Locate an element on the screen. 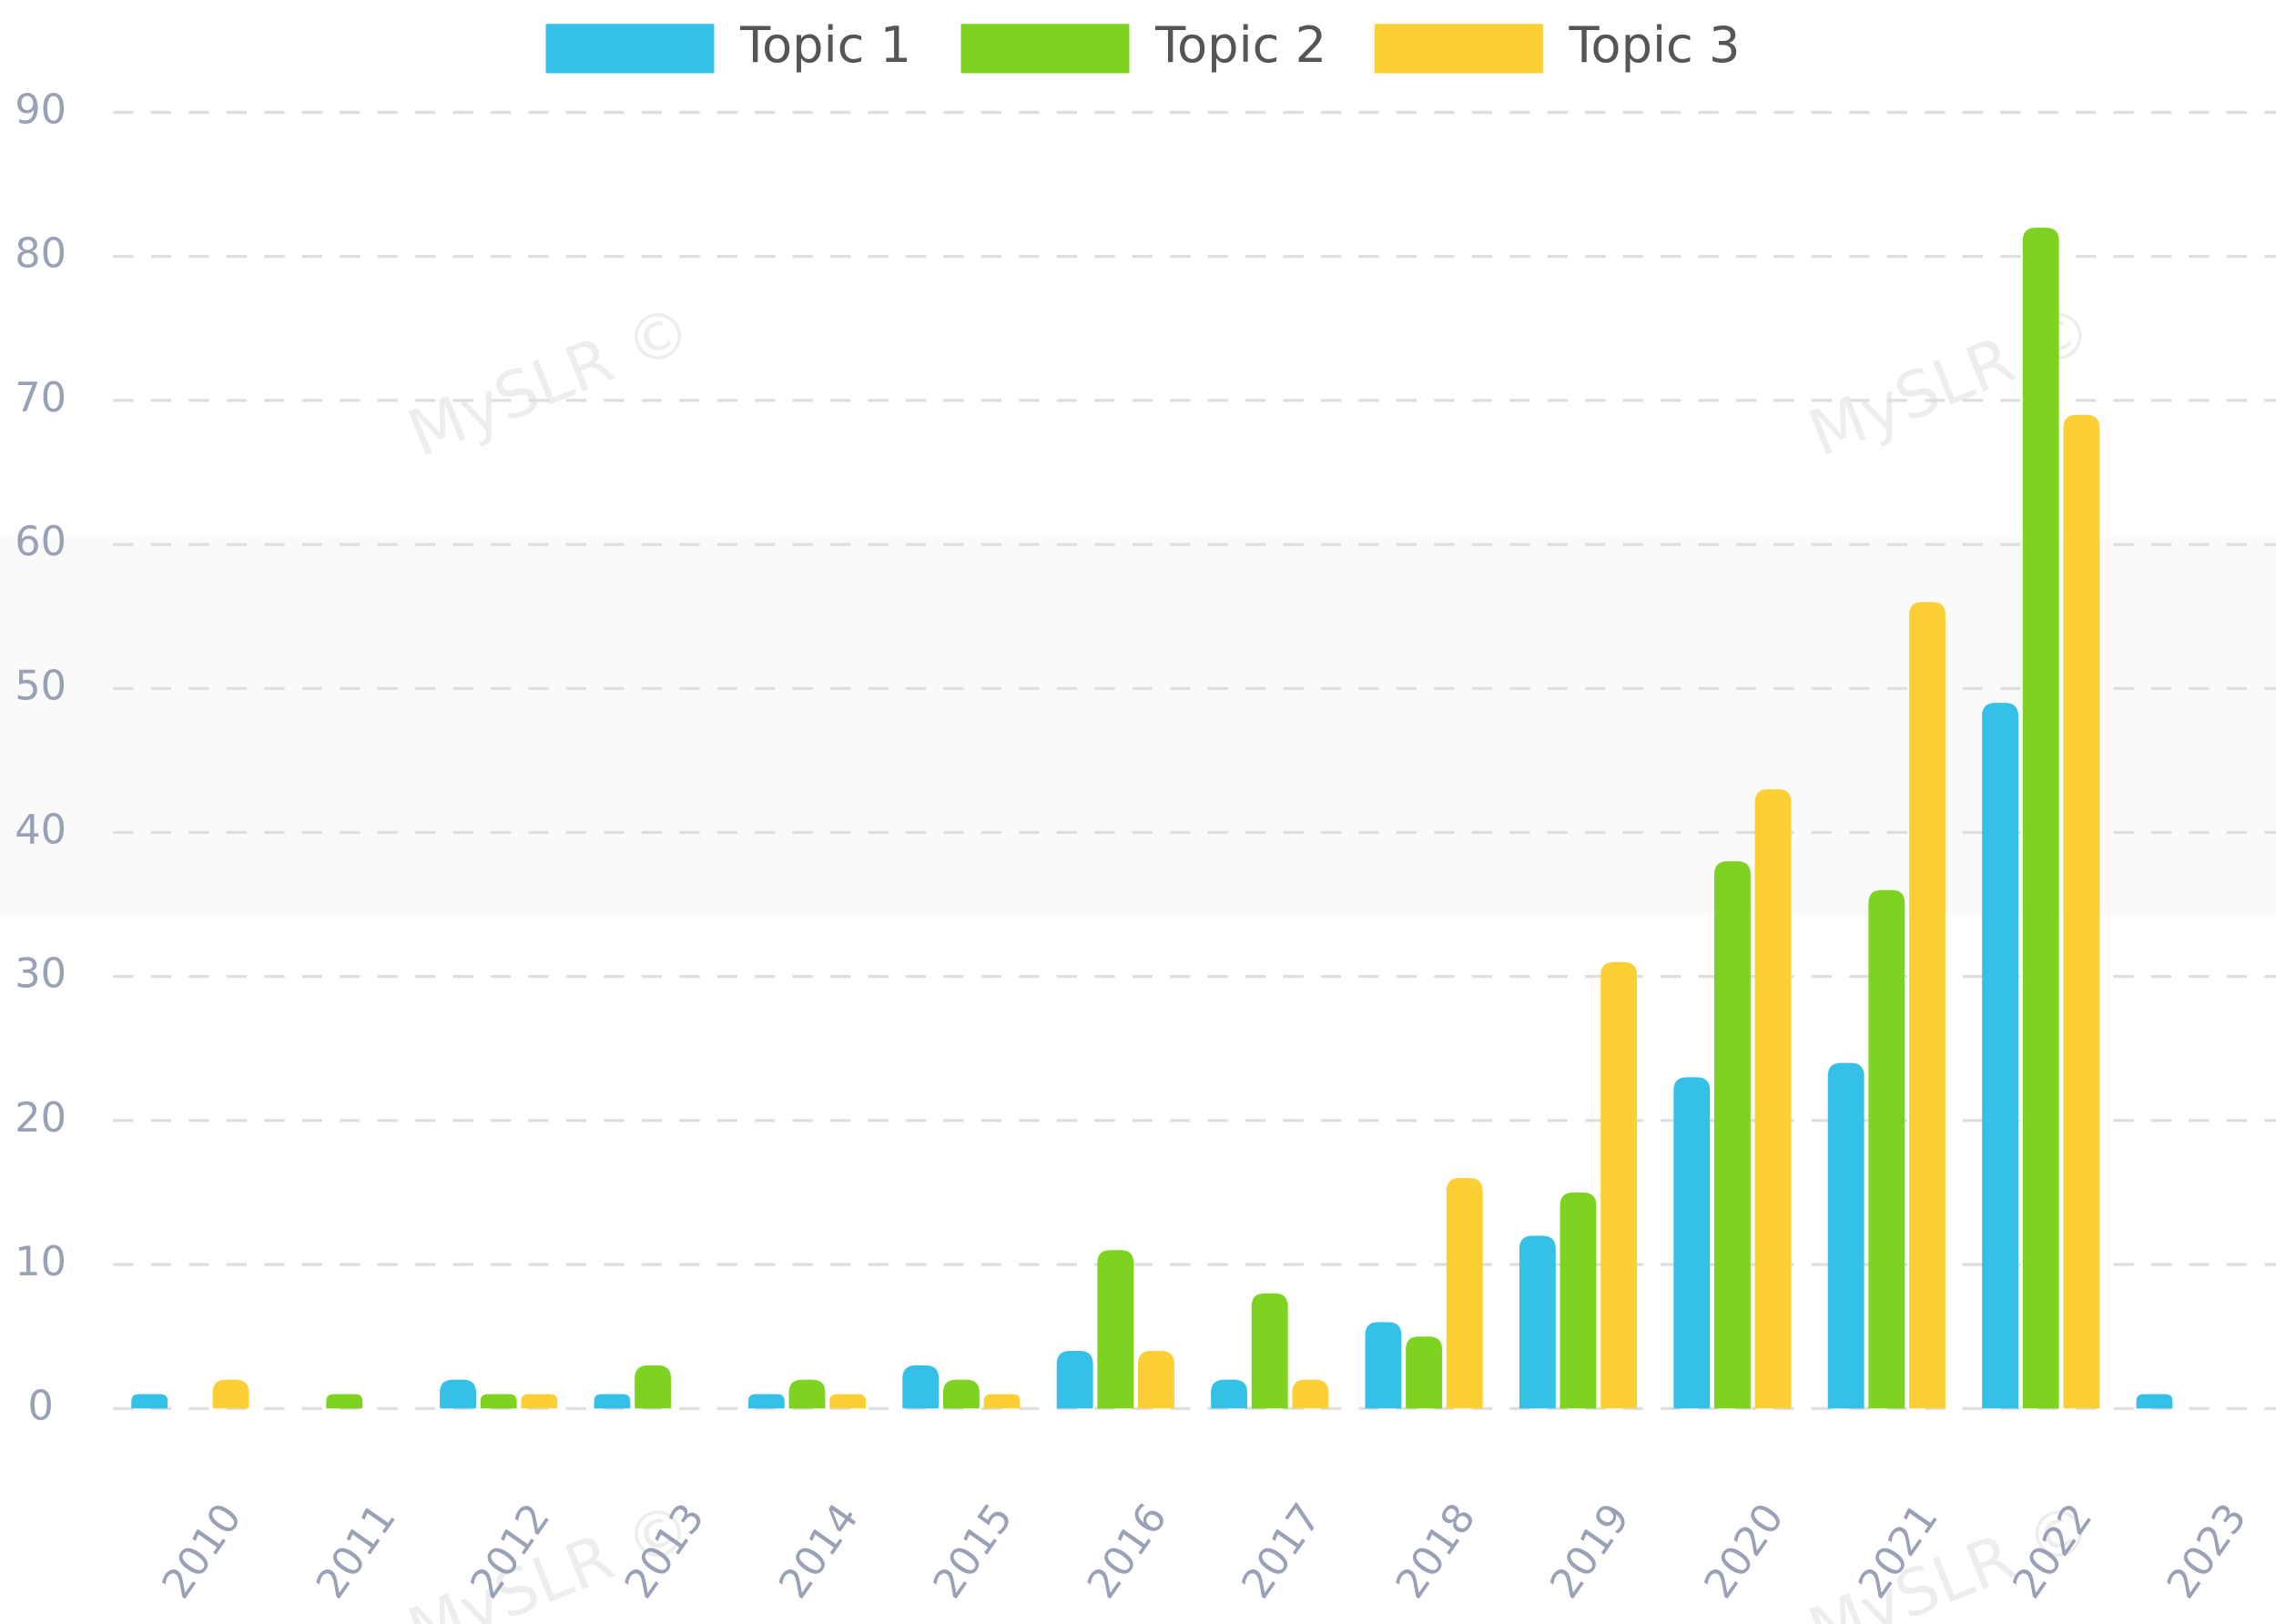  x-tick-label: 2018 is located at coordinates (1436, 1551).